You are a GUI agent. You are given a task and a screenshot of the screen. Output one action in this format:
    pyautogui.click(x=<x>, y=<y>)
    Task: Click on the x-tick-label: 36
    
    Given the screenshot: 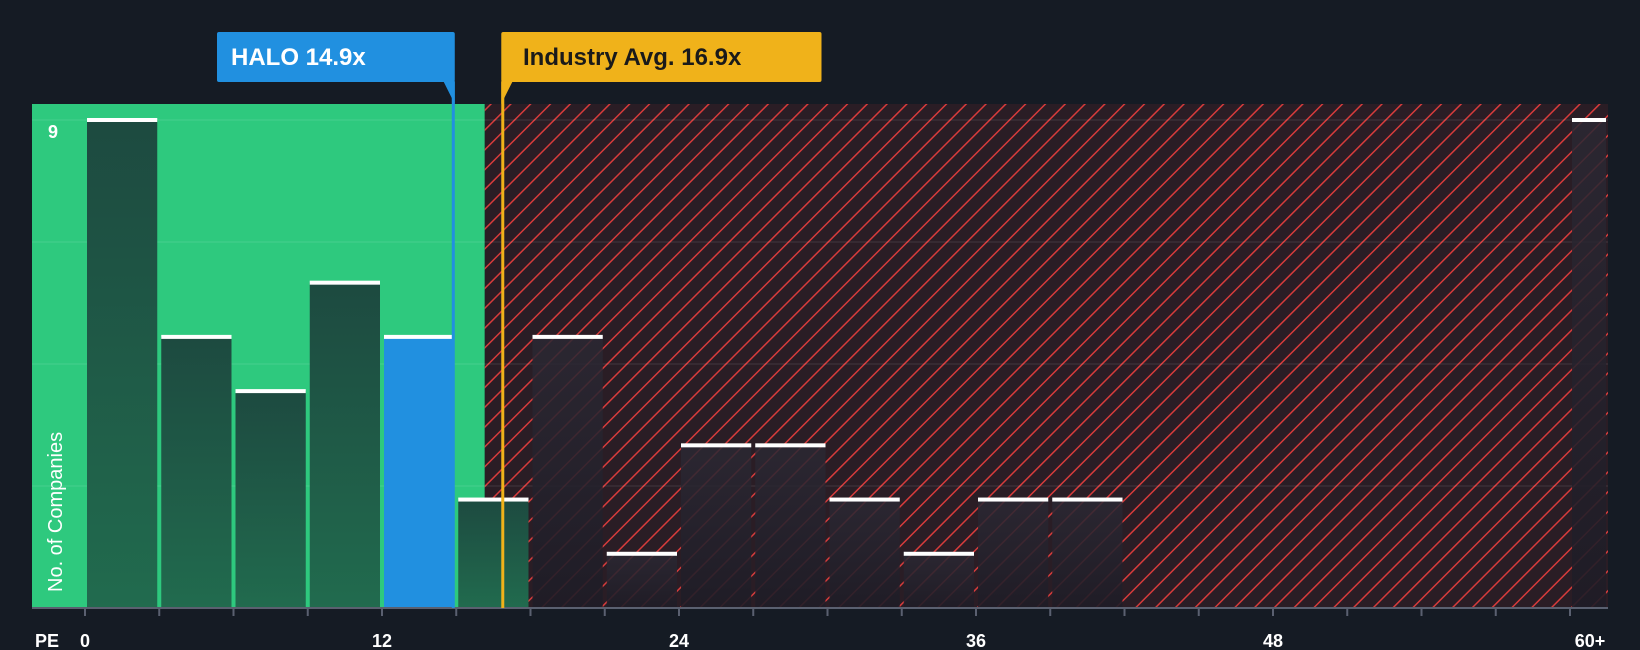 What is the action you would take?
    pyautogui.click(x=976, y=640)
    